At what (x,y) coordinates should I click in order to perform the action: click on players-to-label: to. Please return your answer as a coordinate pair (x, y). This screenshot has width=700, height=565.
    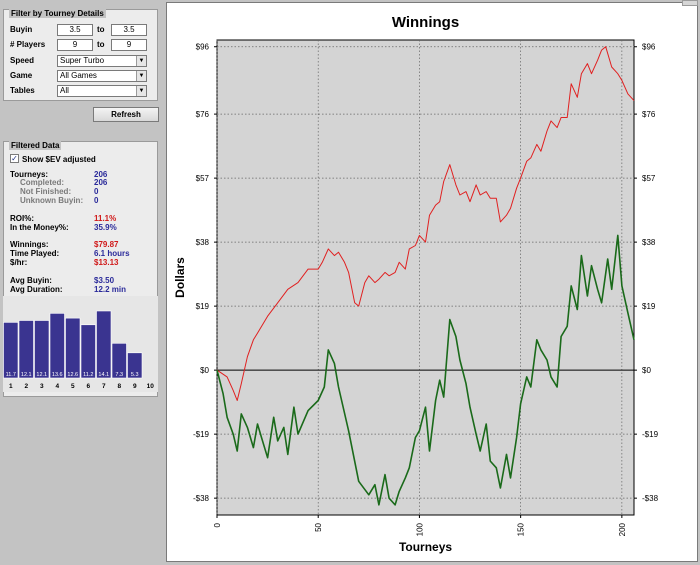
    Looking at the image, I should click on (101, 44).